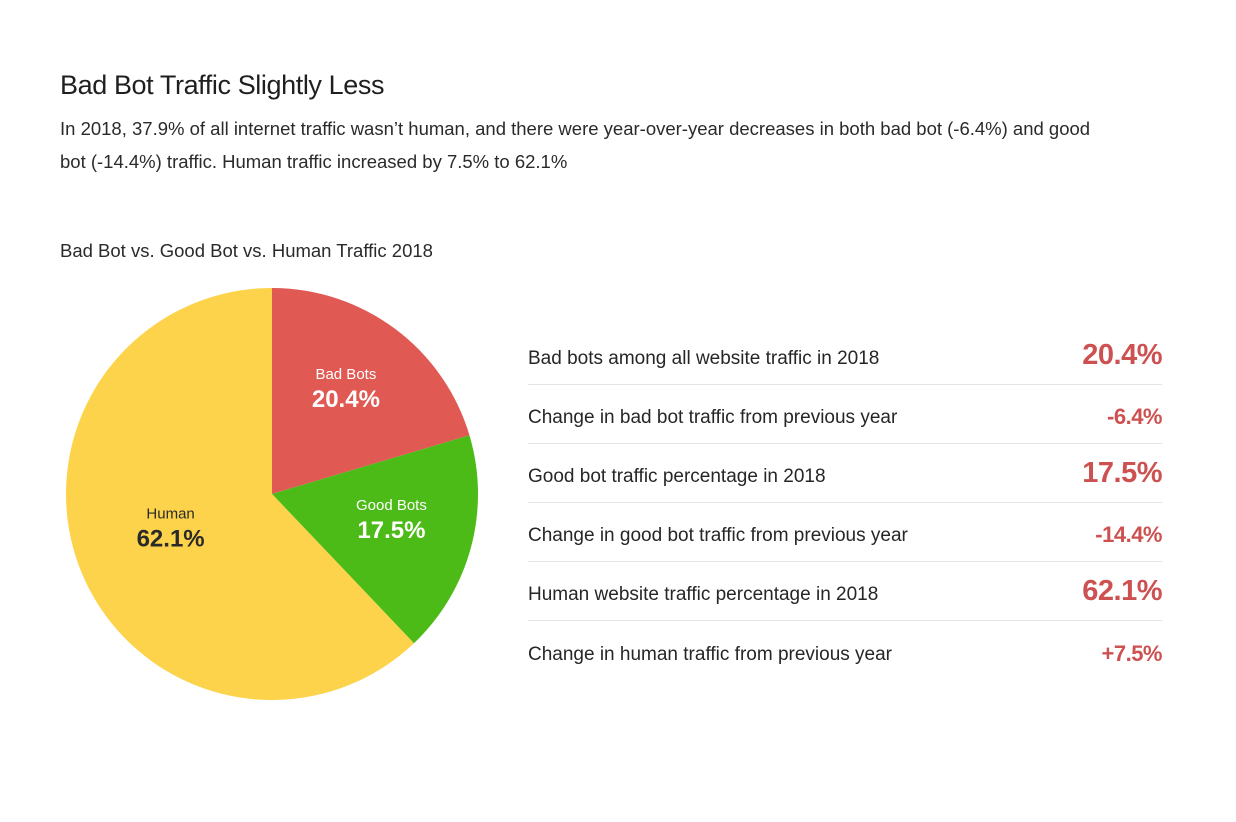  I want to click on stat-label: Good bot traffic percentage in 2018, so click(677, 476).